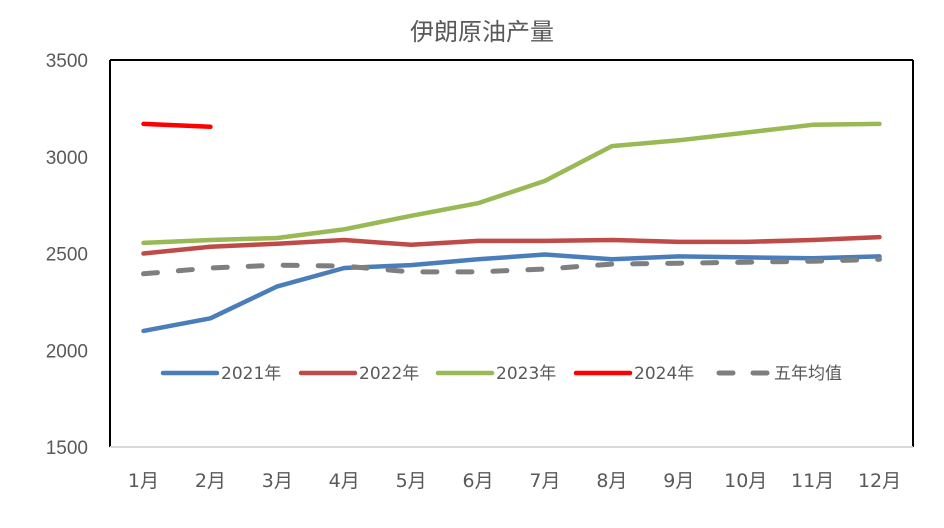 This screenshot has width=944, height=528. What do you see at coordinates (745, 481) in the screenshot?
I see `x-tick-label: 10月` at bounding box center [745, 481].